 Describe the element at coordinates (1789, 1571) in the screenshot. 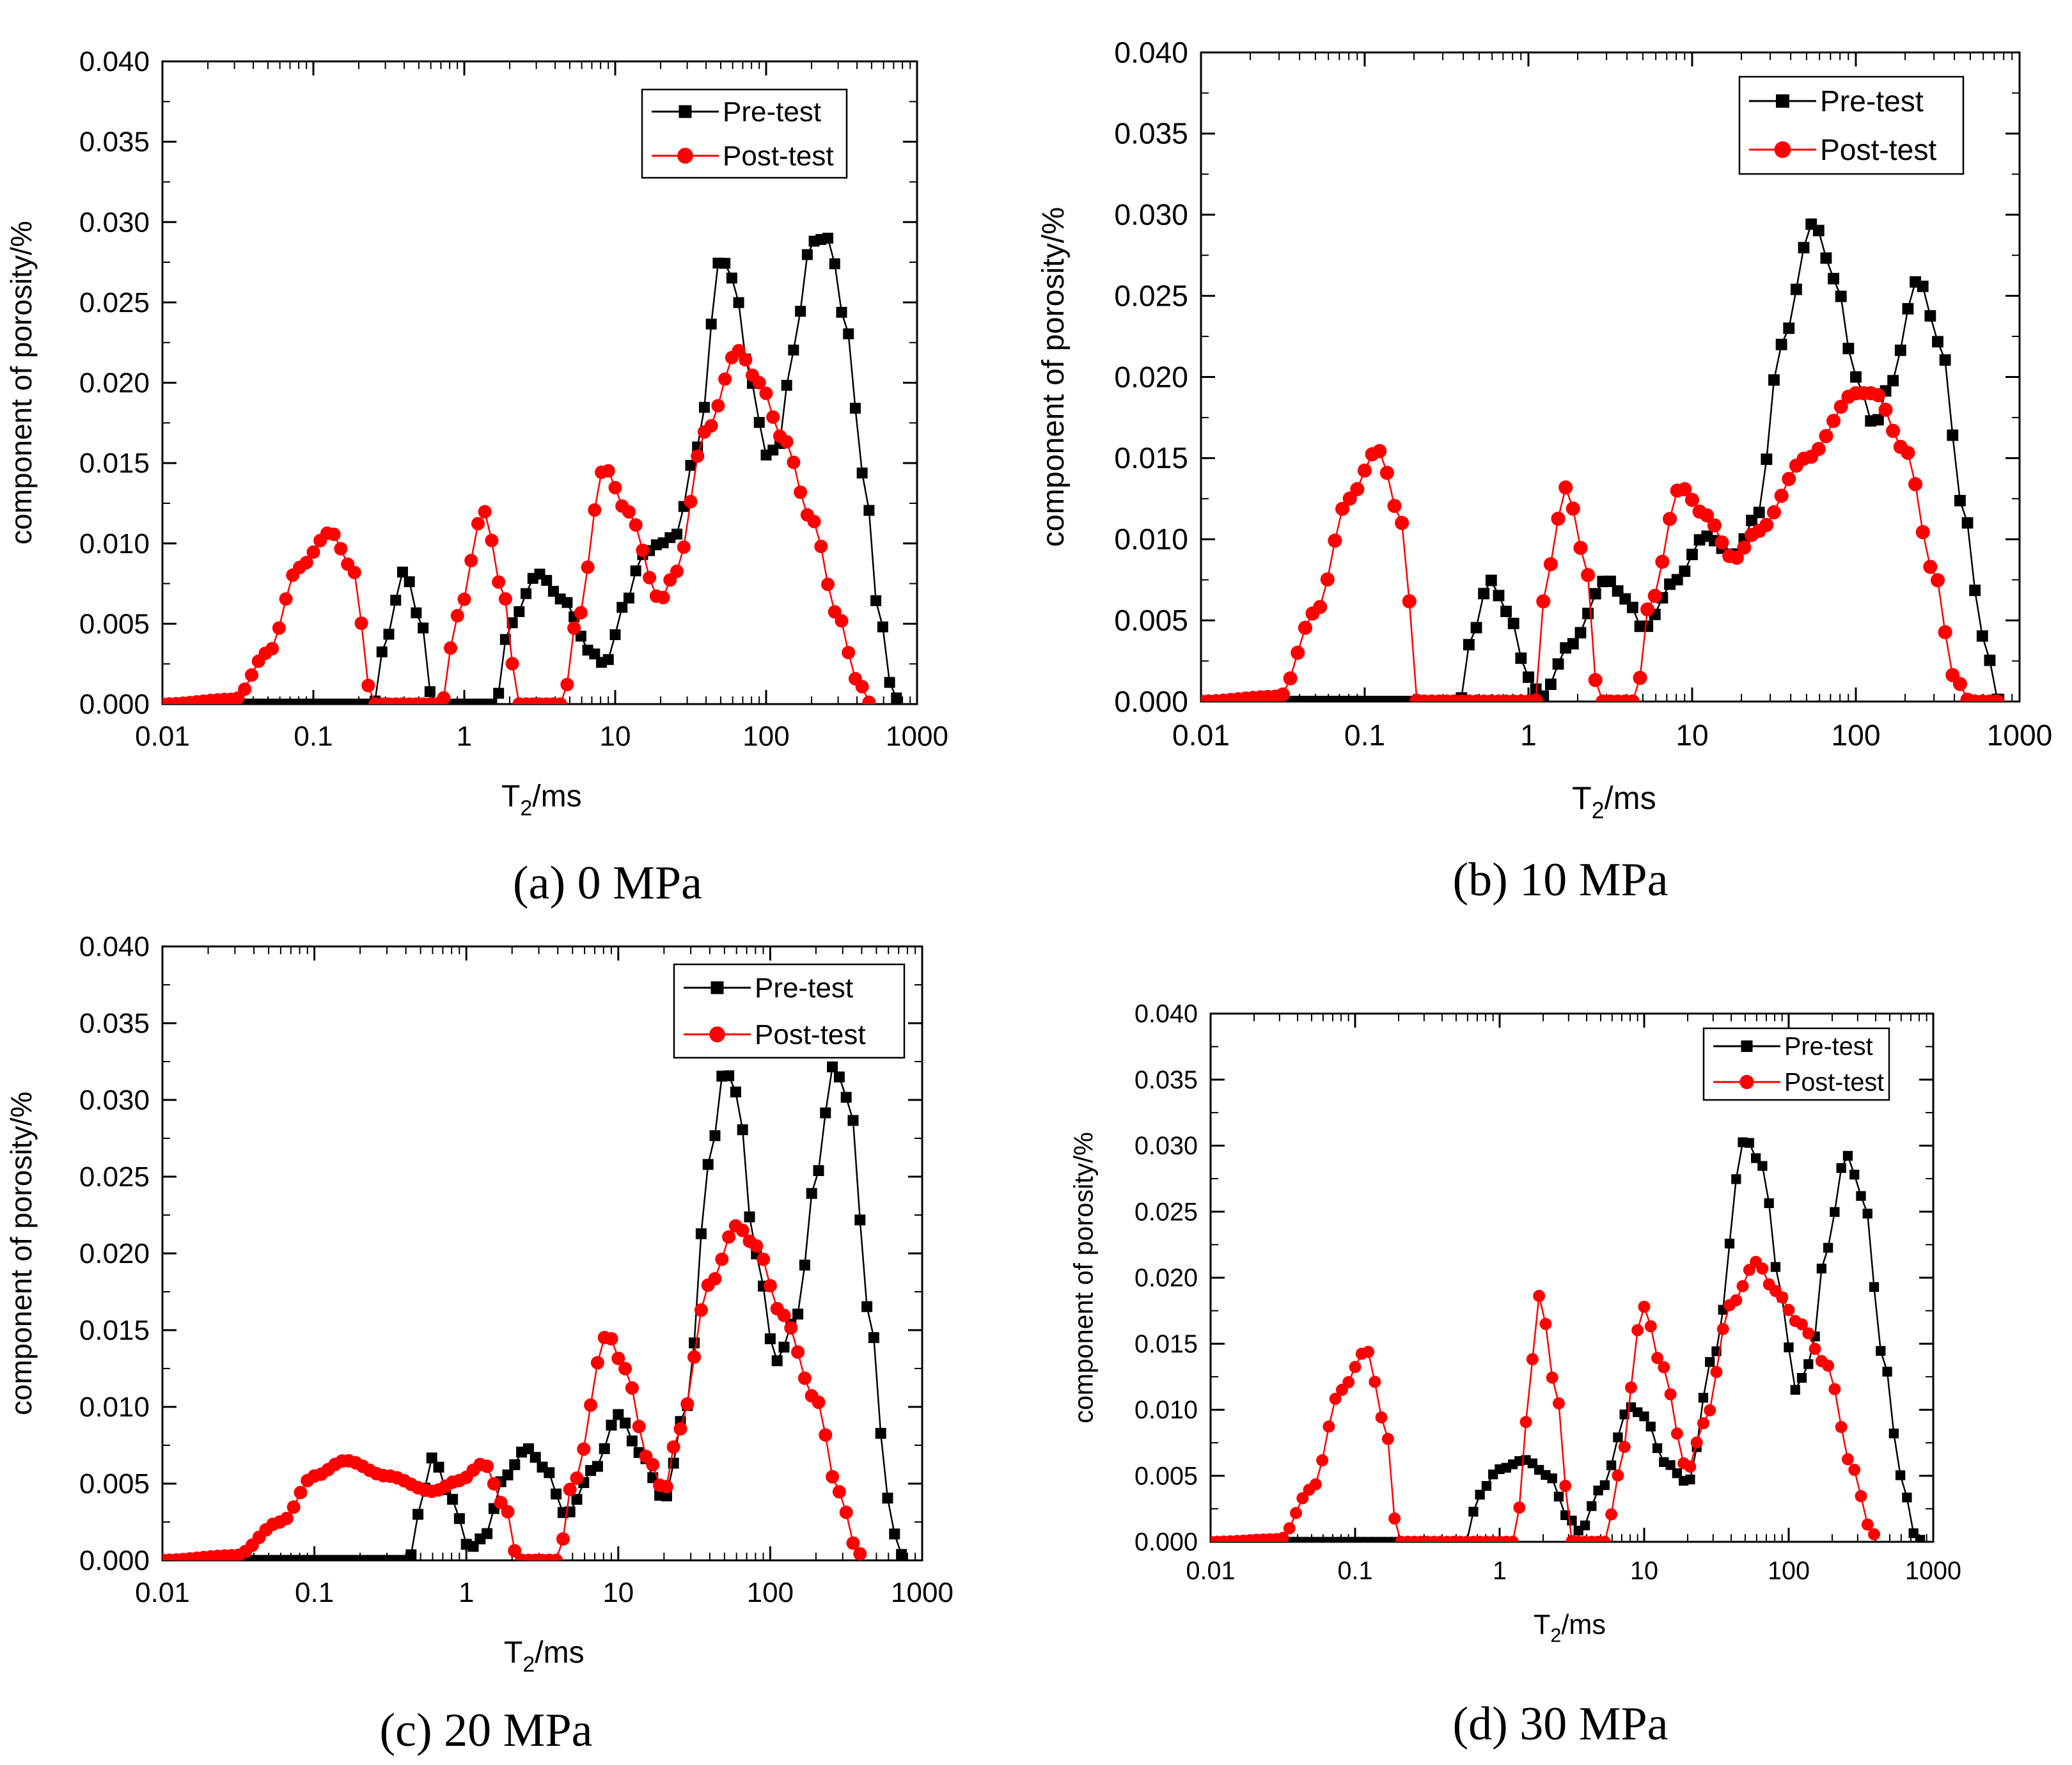

I see `x-tick-label: 100` at that location.